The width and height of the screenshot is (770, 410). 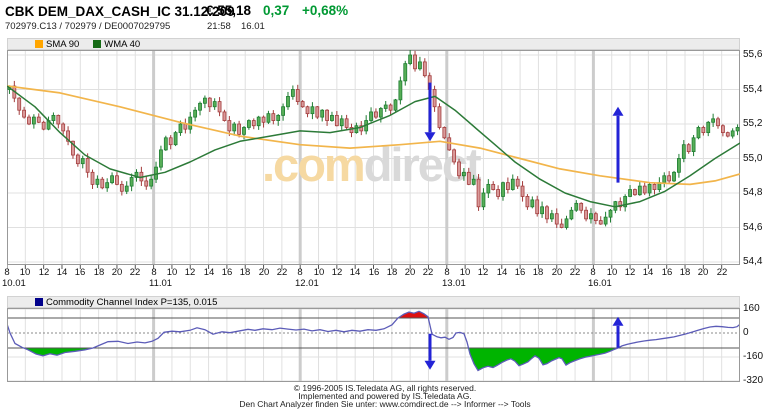 I want to click on quote-date: 16.01, so click(x=253, y=26).